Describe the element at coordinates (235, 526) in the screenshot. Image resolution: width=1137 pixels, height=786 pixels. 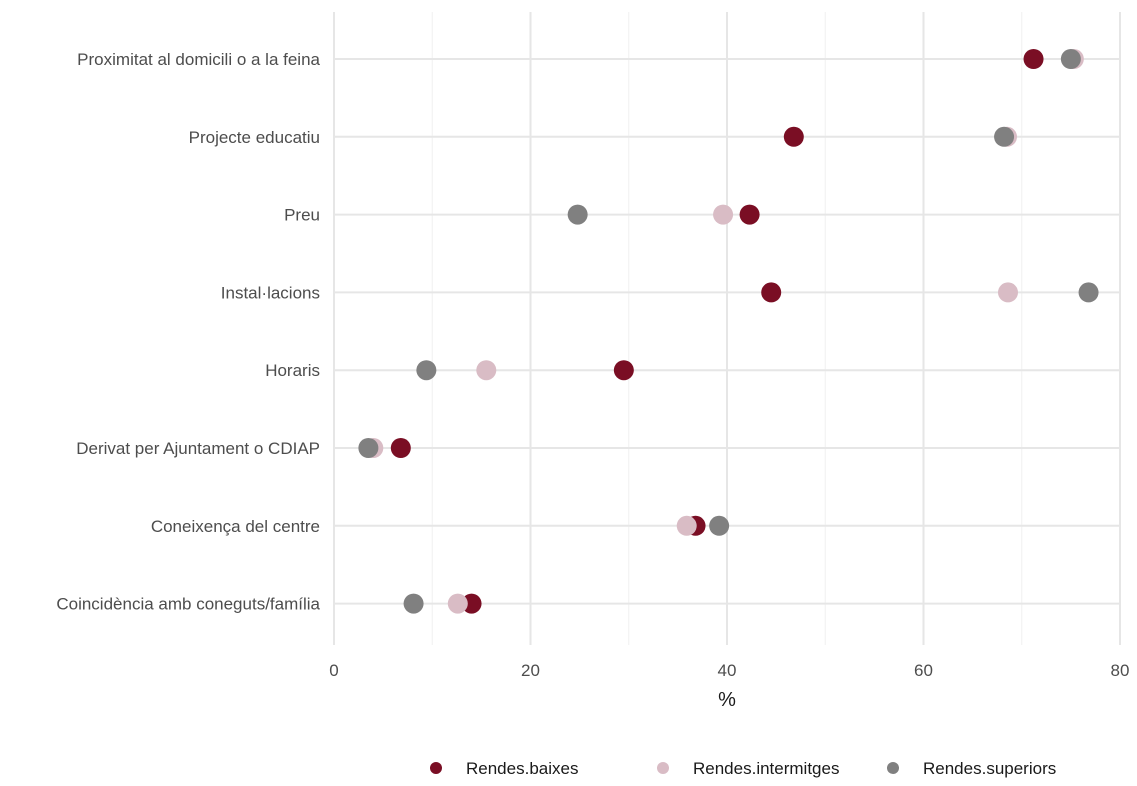
I see `category-label: Coneixença del centre` at that location.